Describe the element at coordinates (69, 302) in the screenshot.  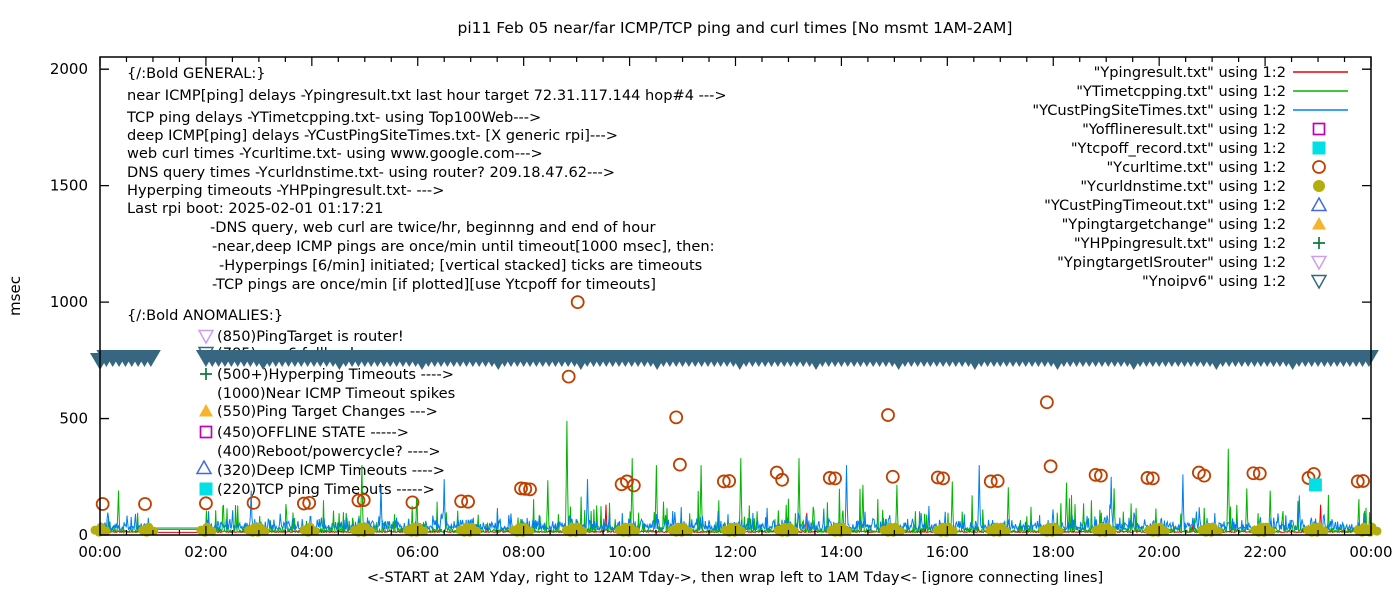
I see `y-tick-label: 1000` at that location.